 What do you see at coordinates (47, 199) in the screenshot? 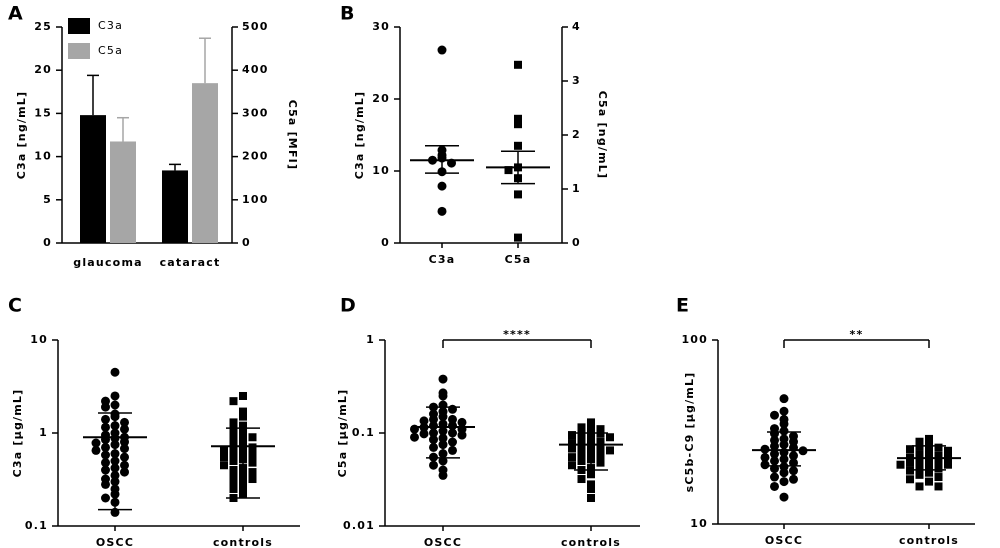
I see `tick-label: 5` at bounding box center [47, 199].